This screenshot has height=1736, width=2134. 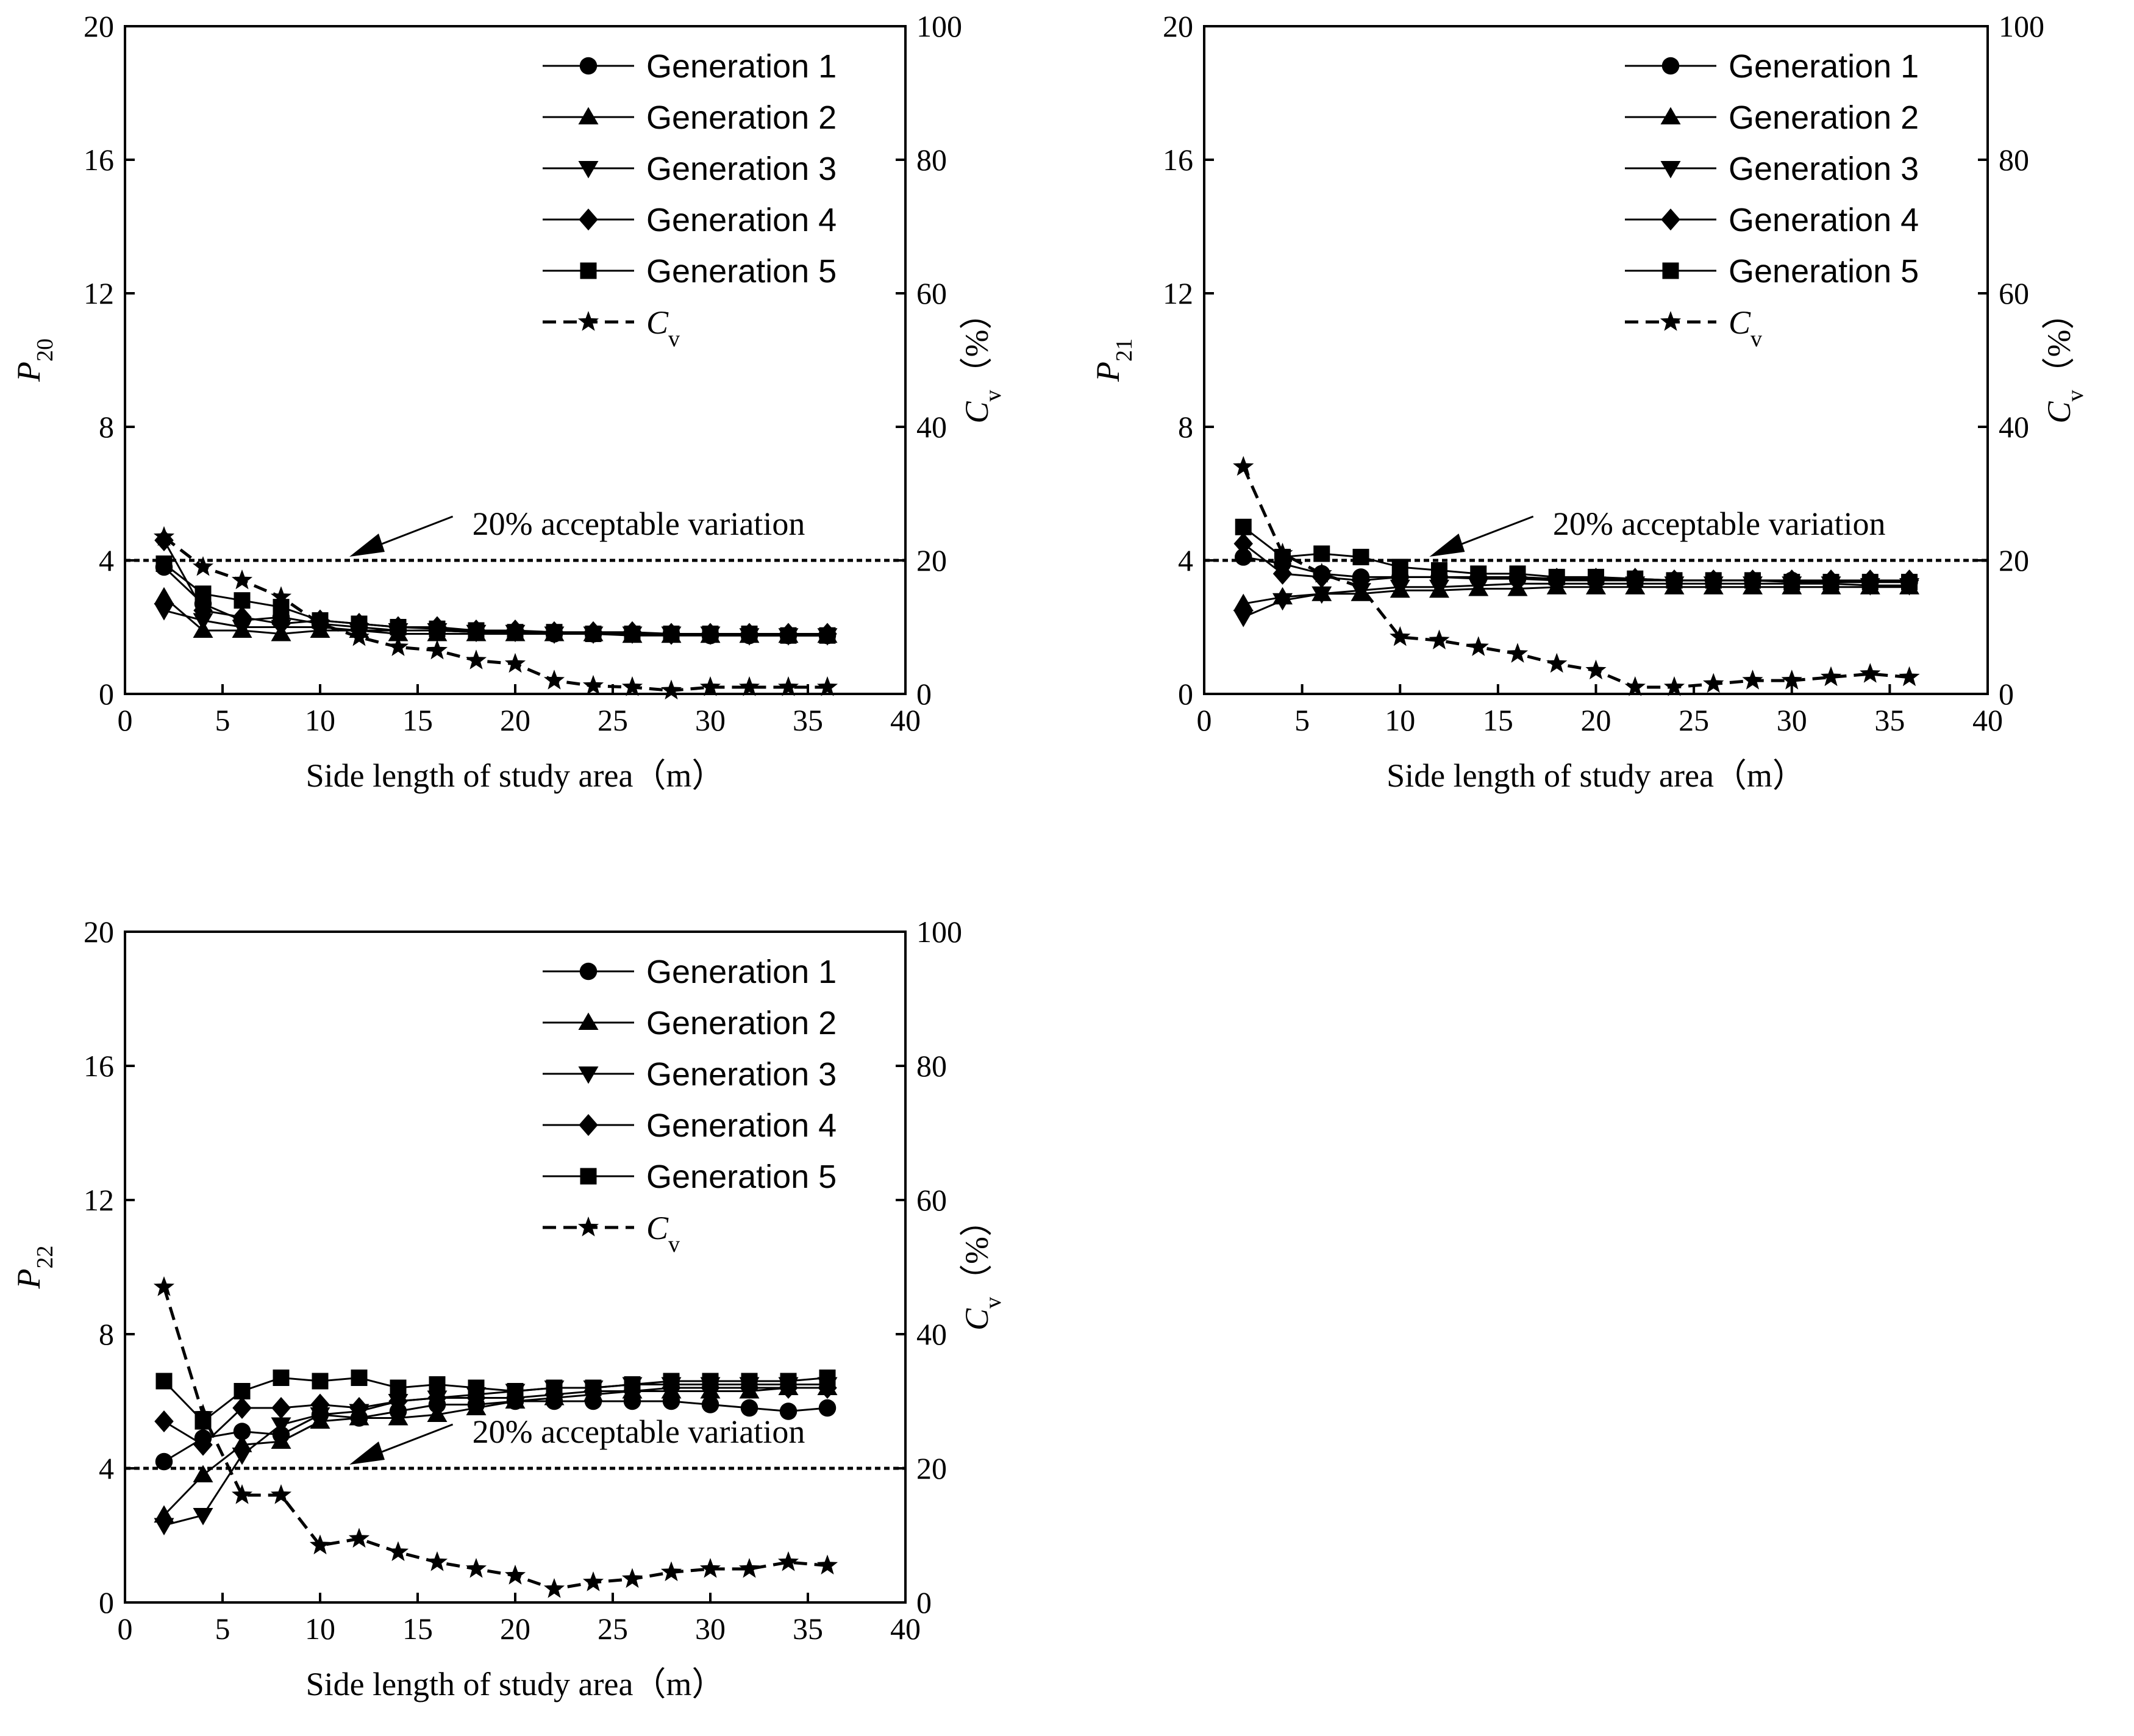 What do you see at coordinates (107, 1334) in the screenshot?
I see `y-tick-label: 8` at bounding box center [107, 1334].